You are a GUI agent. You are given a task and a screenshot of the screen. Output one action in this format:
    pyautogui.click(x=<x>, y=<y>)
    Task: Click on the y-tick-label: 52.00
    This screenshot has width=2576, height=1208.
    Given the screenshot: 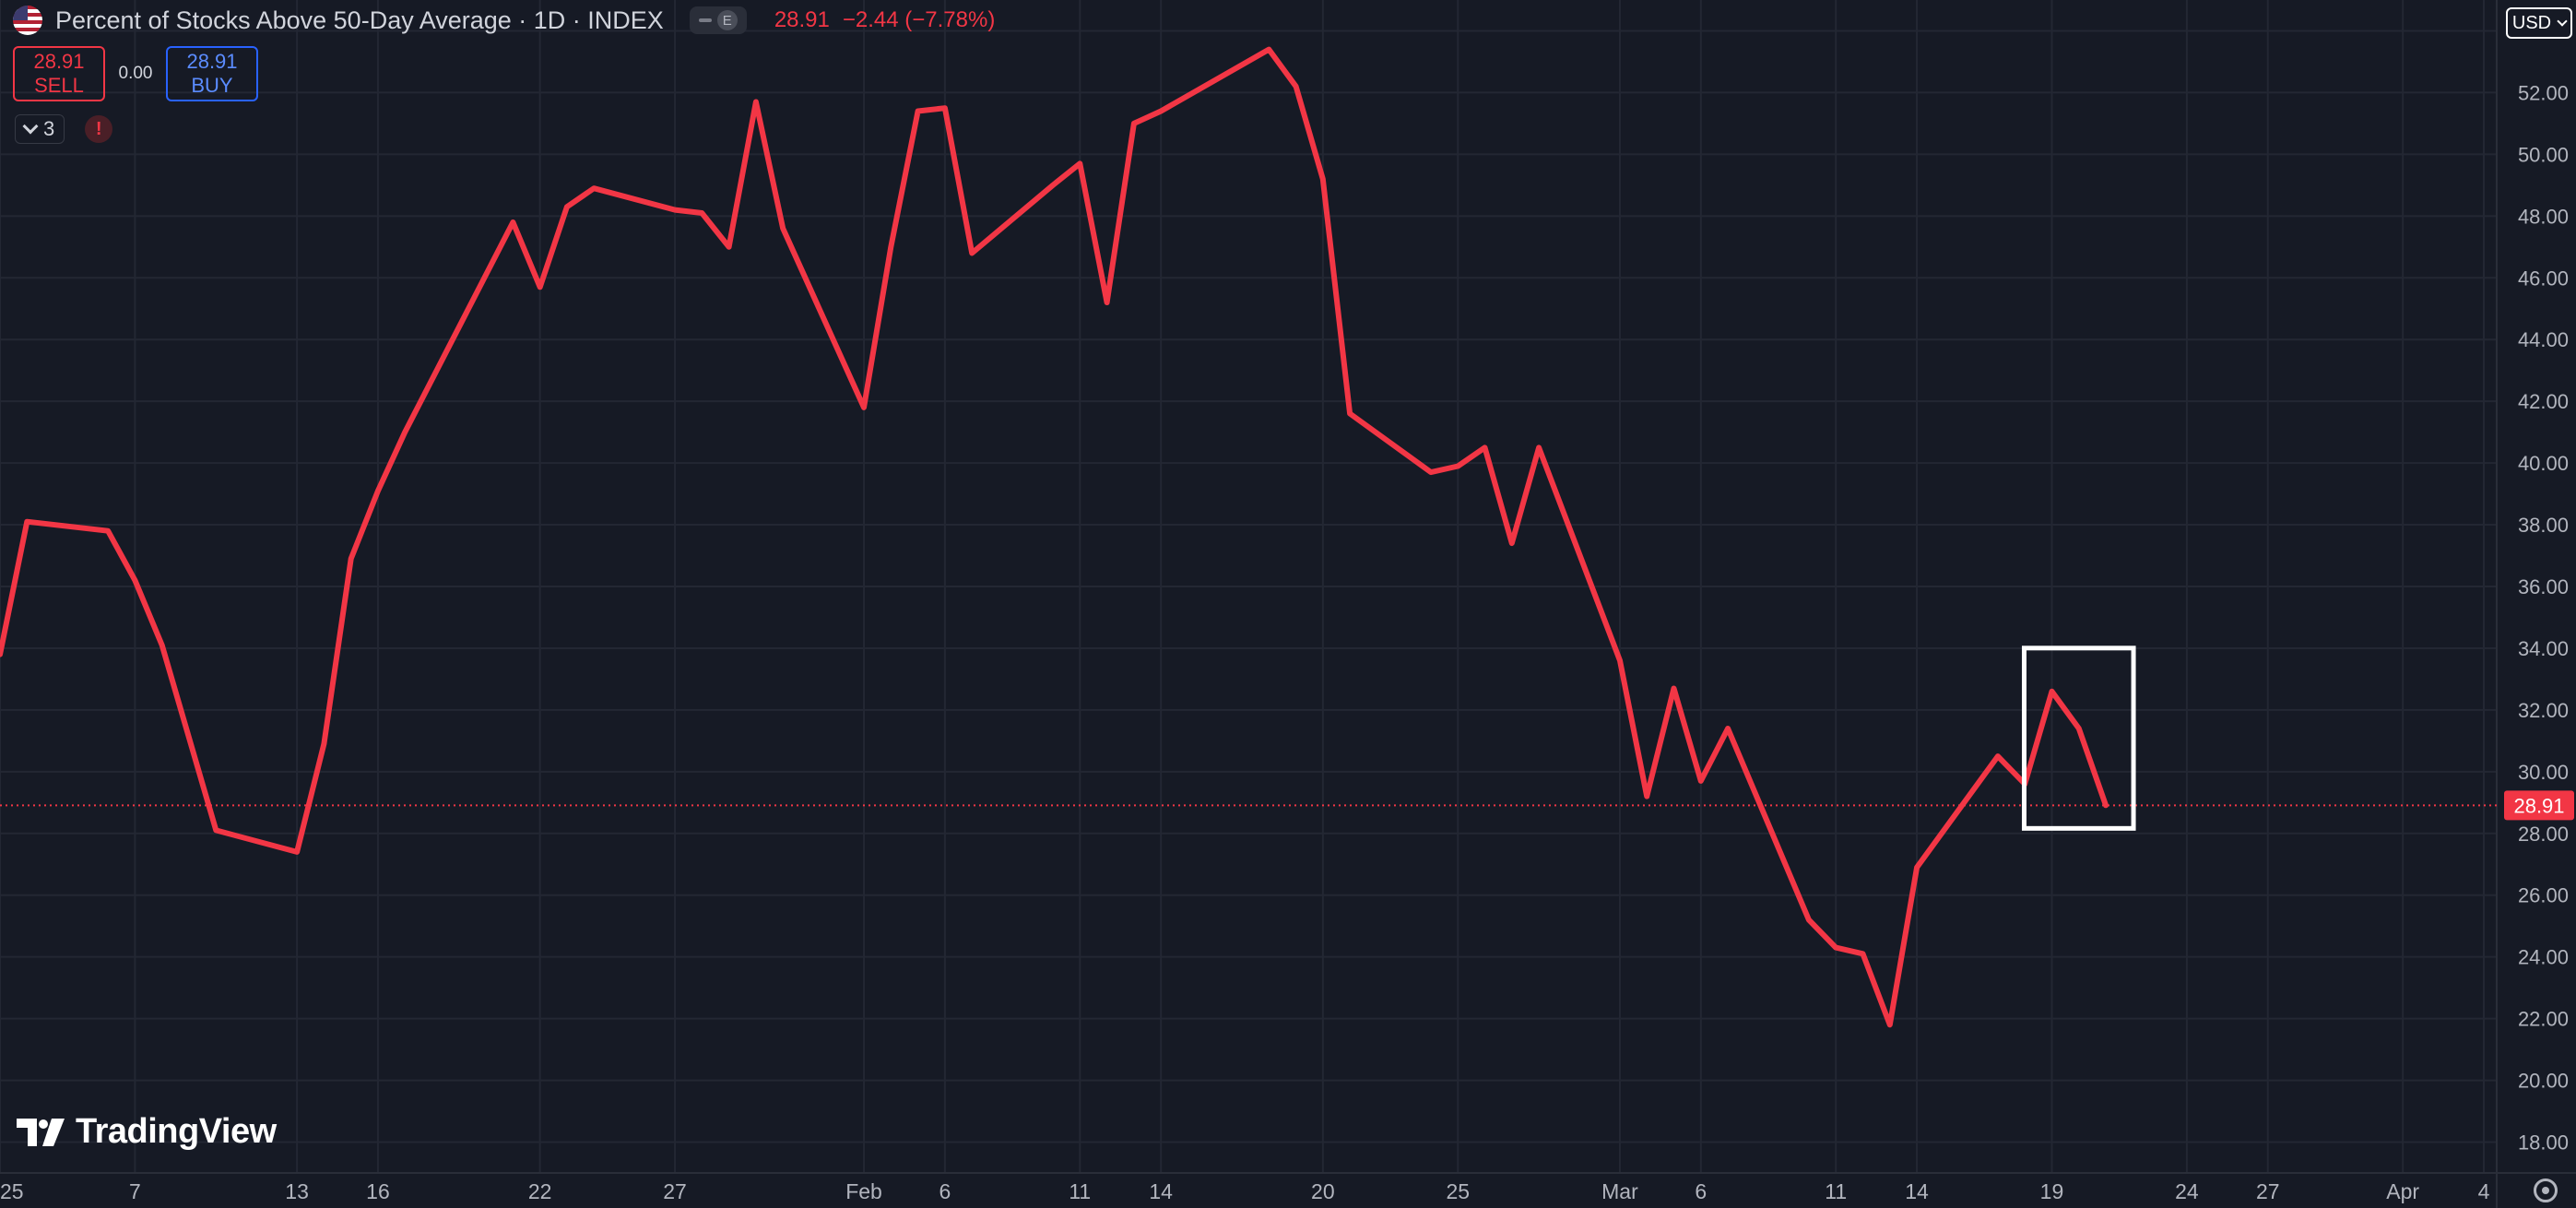 What is the action you would take?
    pyautogui.click(x=2543, y=93)
    